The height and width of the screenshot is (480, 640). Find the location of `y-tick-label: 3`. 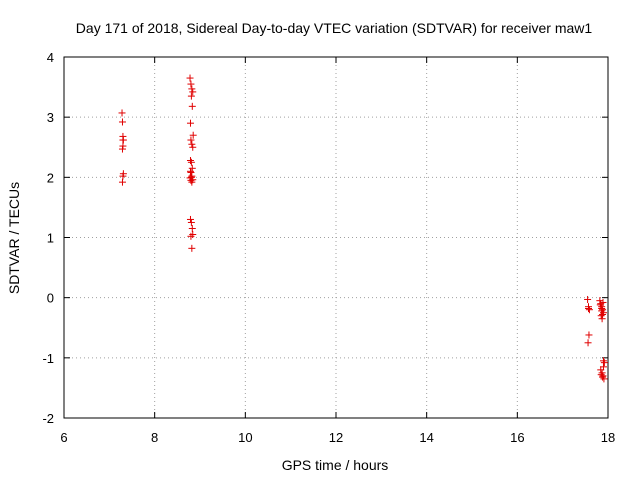

y-tick-label: 3 is located at coordinates (50, 117).